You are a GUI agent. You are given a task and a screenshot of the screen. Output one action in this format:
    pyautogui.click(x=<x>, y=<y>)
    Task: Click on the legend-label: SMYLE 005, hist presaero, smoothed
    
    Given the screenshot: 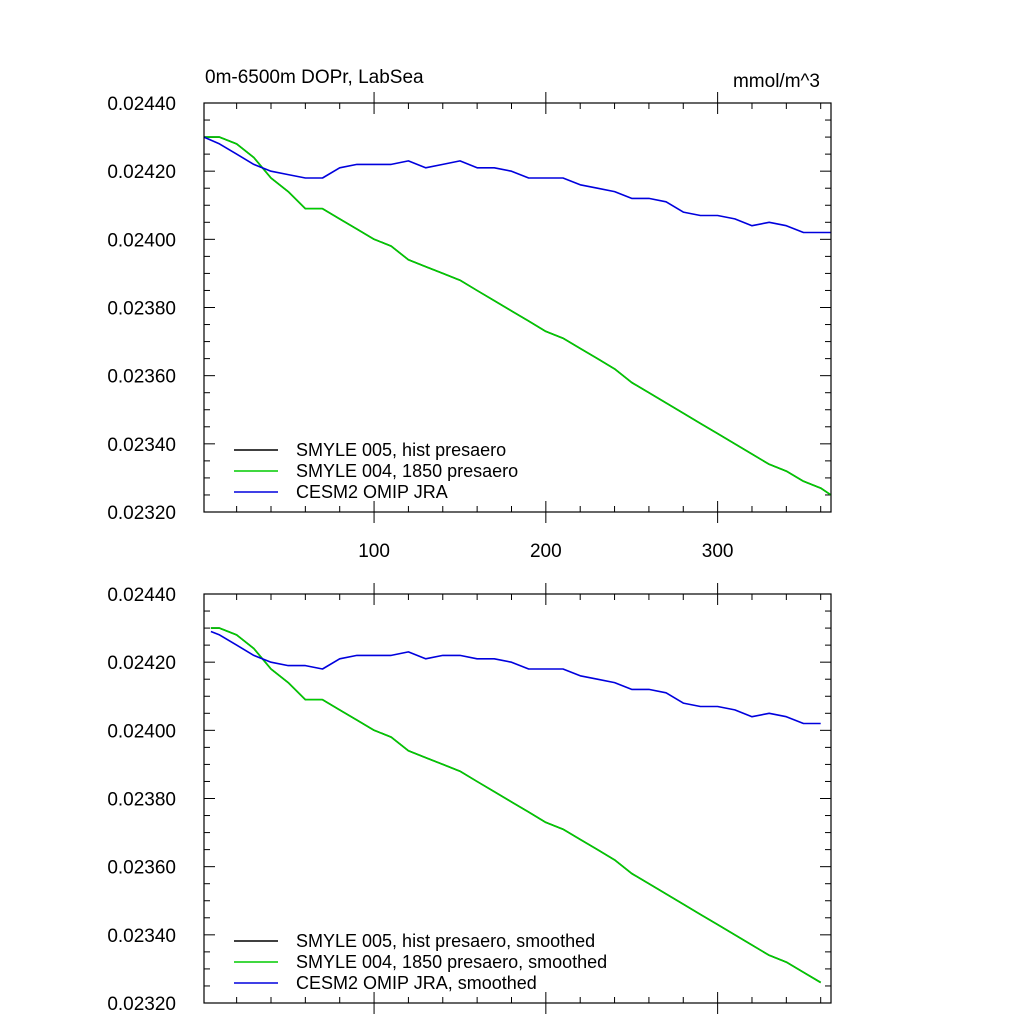 What is the action you would take?
    pyautogui.click(x=445, y=941)
    